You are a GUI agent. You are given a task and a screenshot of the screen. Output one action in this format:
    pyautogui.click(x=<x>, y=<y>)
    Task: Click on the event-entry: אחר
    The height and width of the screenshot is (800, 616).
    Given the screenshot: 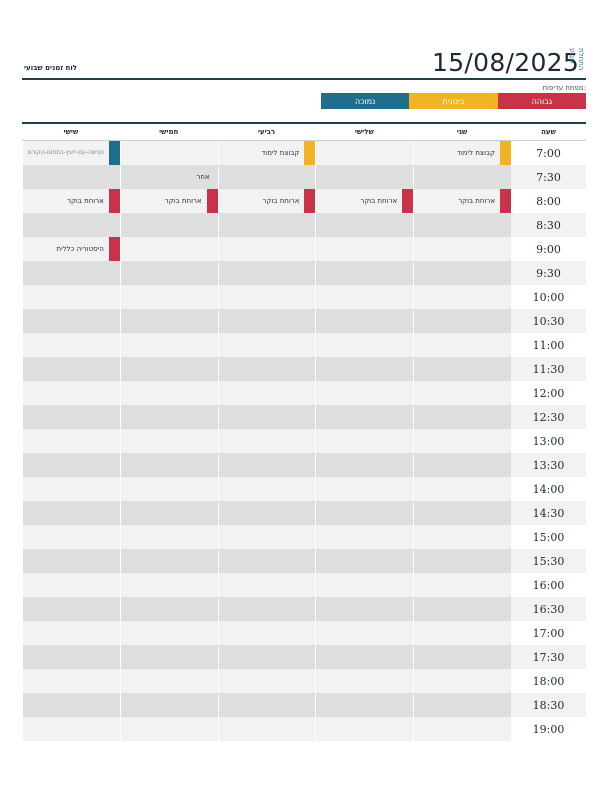 What is the action you would take?
    pyautogui.click(x=169, y=177)
    